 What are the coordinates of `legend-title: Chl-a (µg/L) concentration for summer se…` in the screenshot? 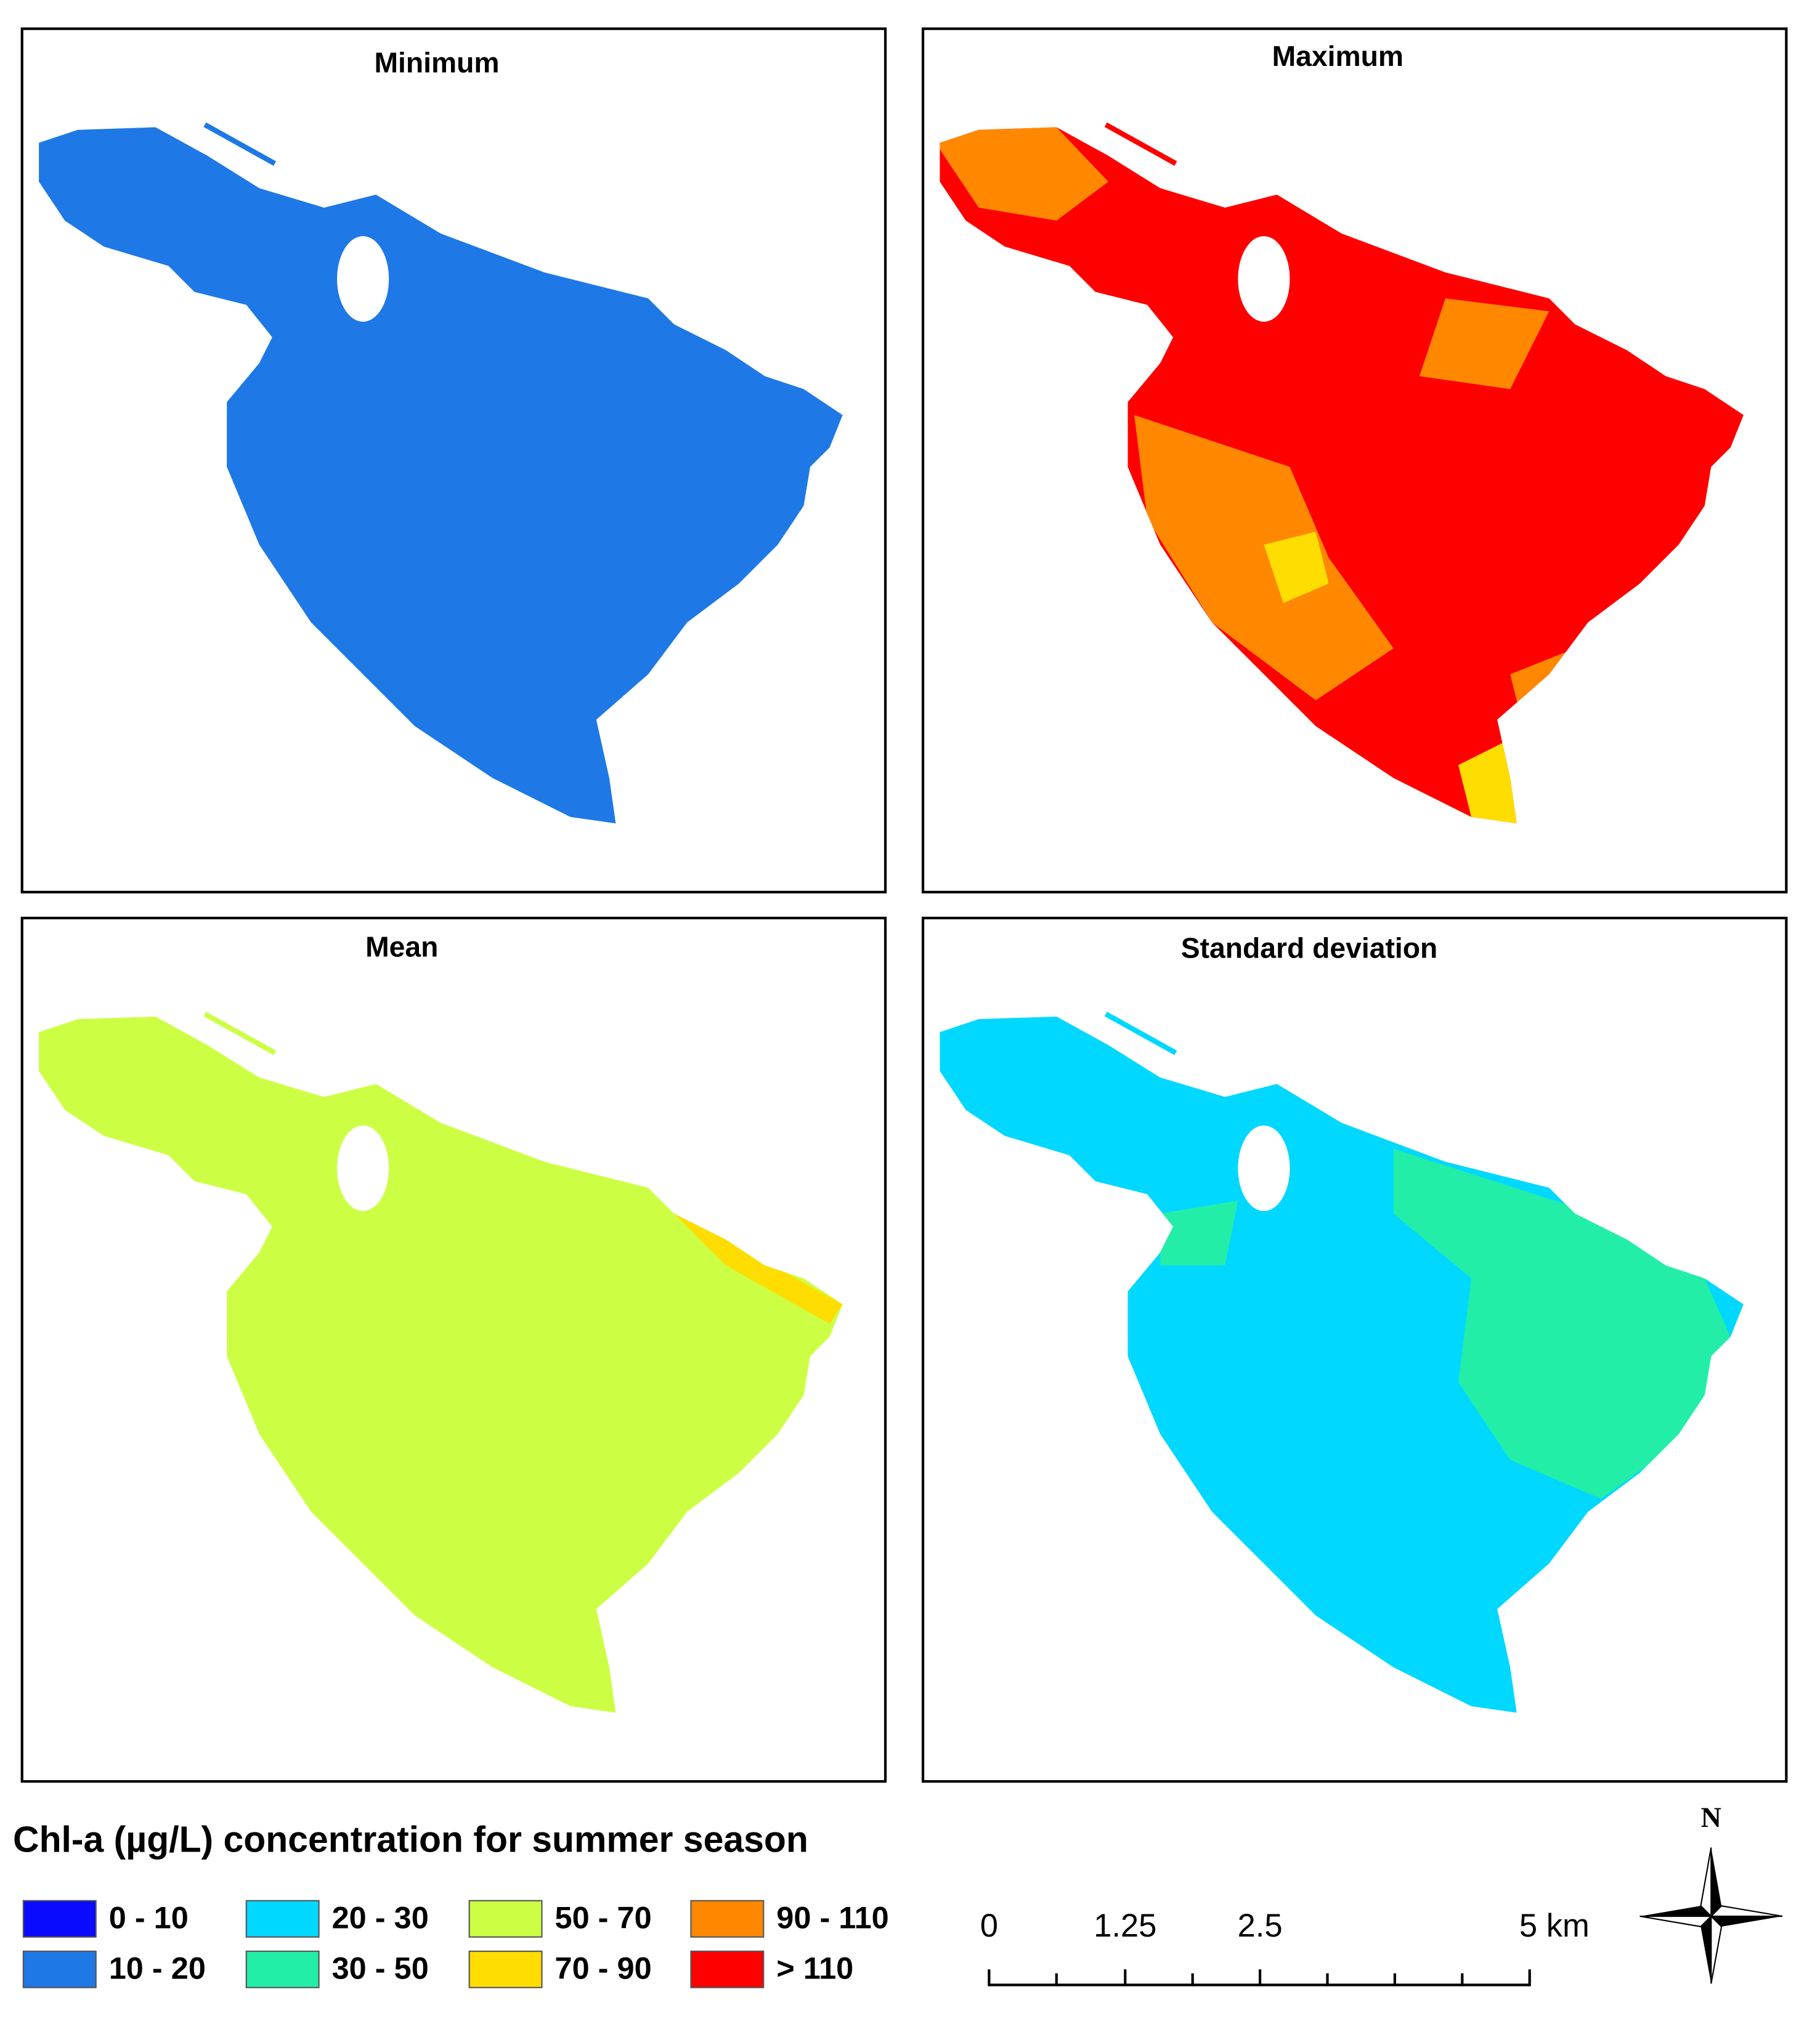 It's located at (410, 1840).